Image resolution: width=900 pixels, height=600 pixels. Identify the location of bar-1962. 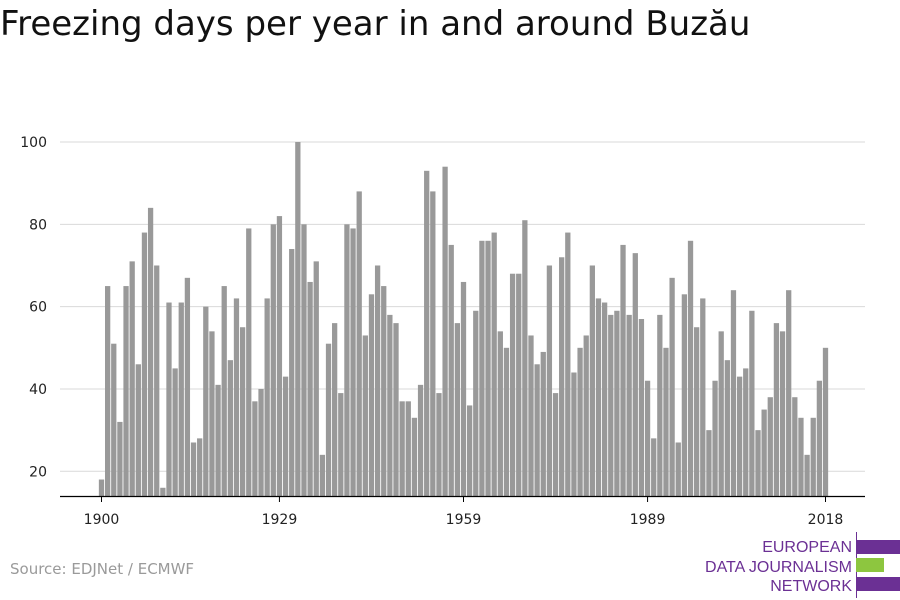
(482, 368).